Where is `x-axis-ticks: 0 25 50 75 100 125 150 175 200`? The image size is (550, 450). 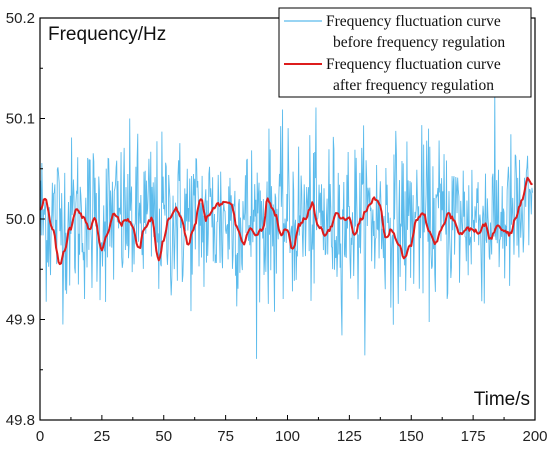
x-axis-ticks: 0 25 50 75 100 125 150 175 200 is located at coordinates (292, 430).